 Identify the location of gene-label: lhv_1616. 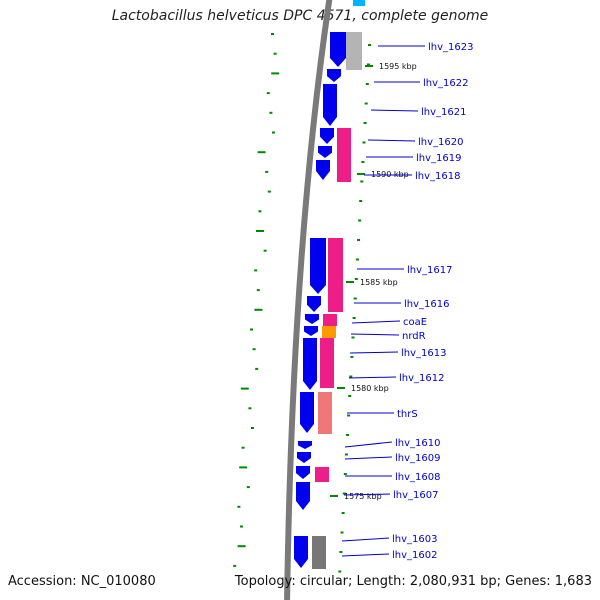
(426, 304).